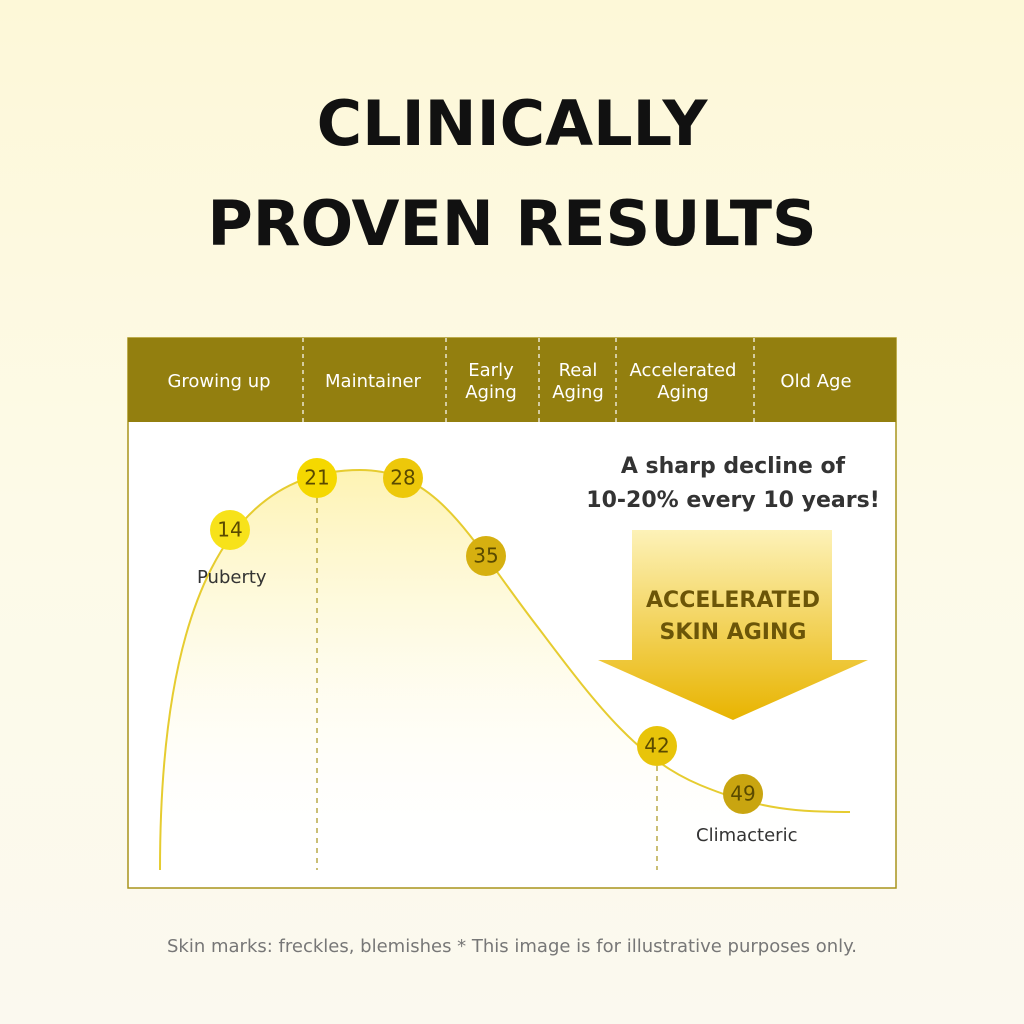 This screenshot has width=1024, height=1024. What do you see at coordinates (232, 577) in the screenshot?
I see `point-note: Puberty` at bounding box center [232, 577].